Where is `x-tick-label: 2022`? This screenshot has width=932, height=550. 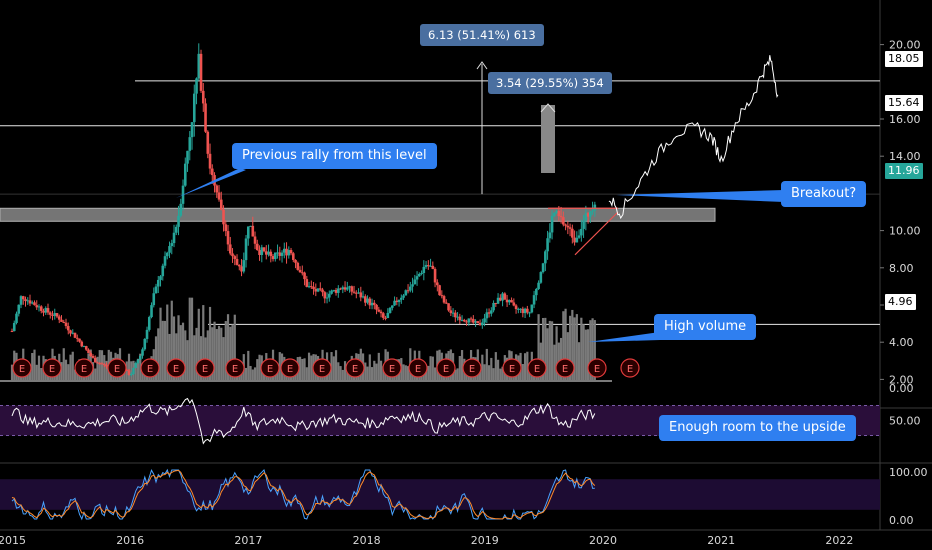 x-tick-label: 2022 is located at coordinates (839, 540).